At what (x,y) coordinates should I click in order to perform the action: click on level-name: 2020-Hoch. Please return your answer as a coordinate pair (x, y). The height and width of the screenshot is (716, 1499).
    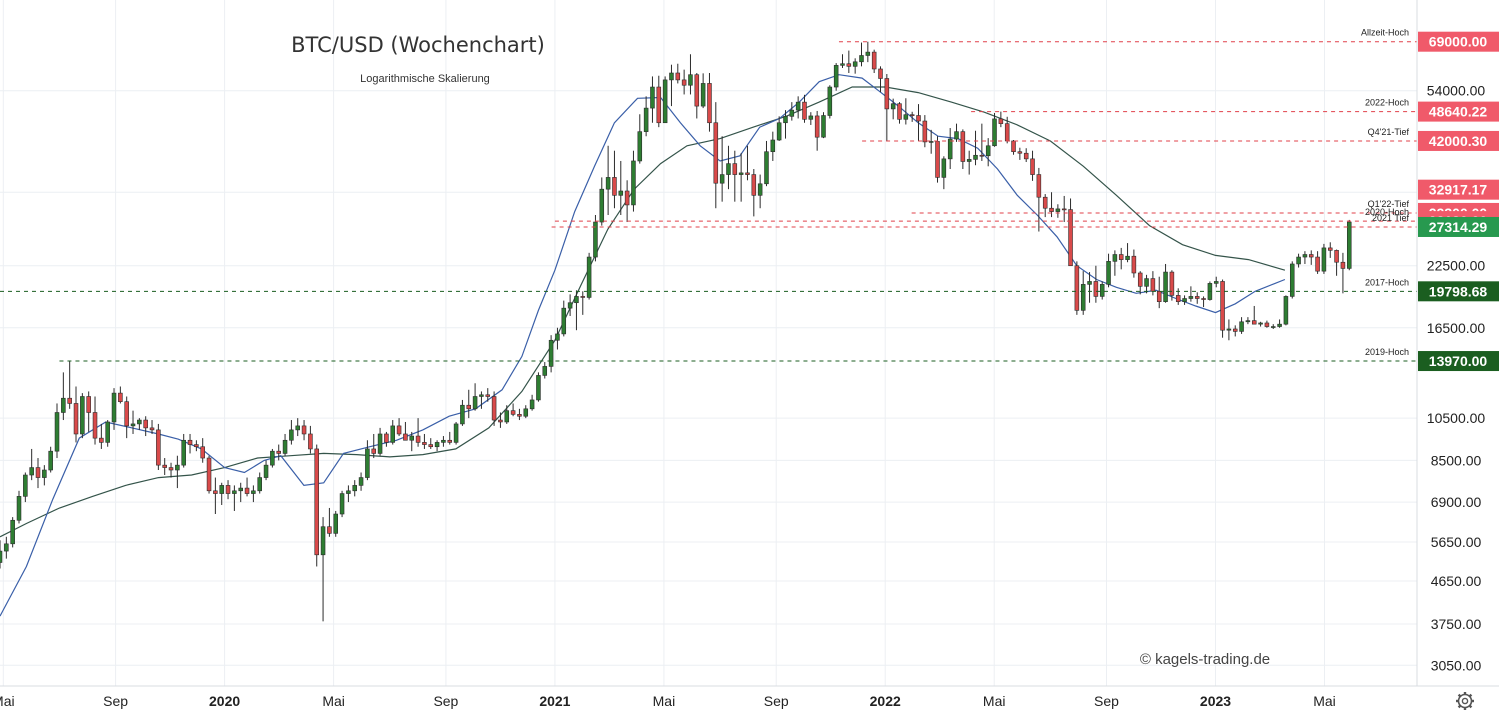
    Looking at the image, I should click on (1387, 212).